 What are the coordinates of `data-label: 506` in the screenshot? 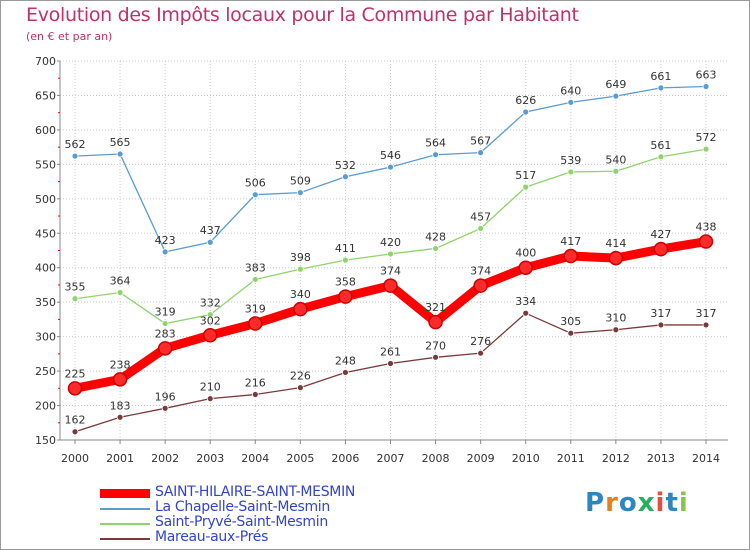 It's located at (255, 183).